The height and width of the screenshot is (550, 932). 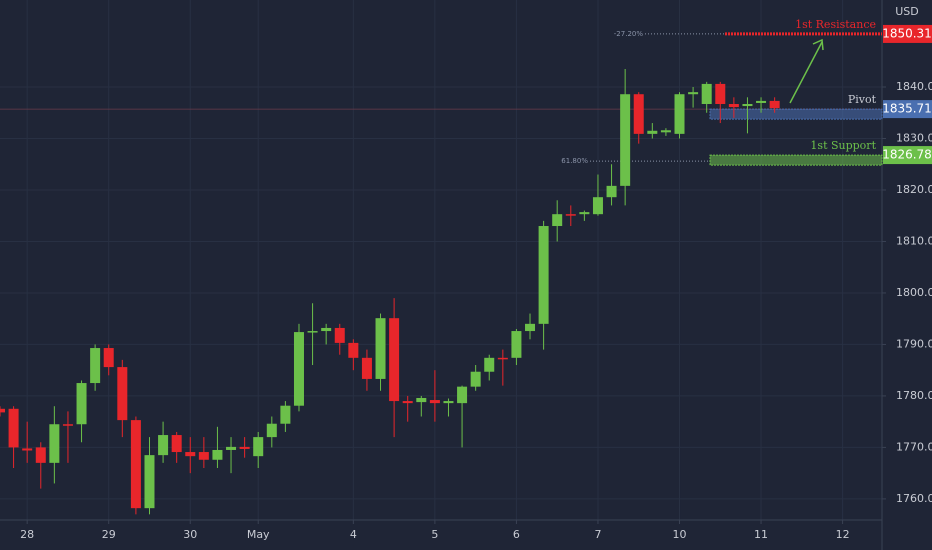 What do you see at coordinates (761, 534) in the screenshot?
I see `x-tick-label: 11` at bounding box center [761, 534].